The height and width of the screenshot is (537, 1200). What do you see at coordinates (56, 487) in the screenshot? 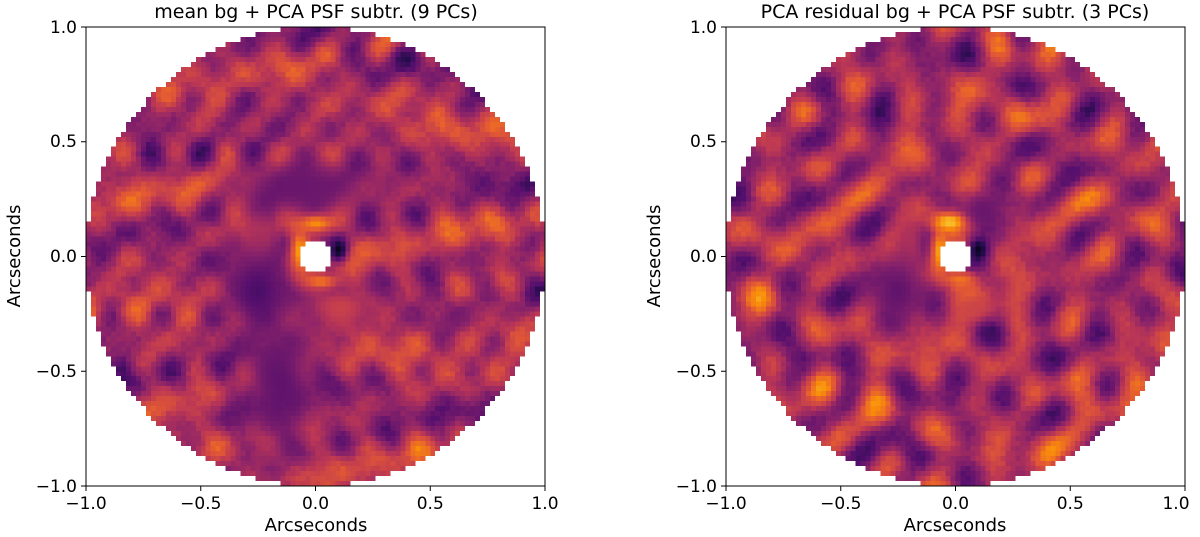
I see `y-tick-label-left-0: −1.0` at bounding box center [56, 487].